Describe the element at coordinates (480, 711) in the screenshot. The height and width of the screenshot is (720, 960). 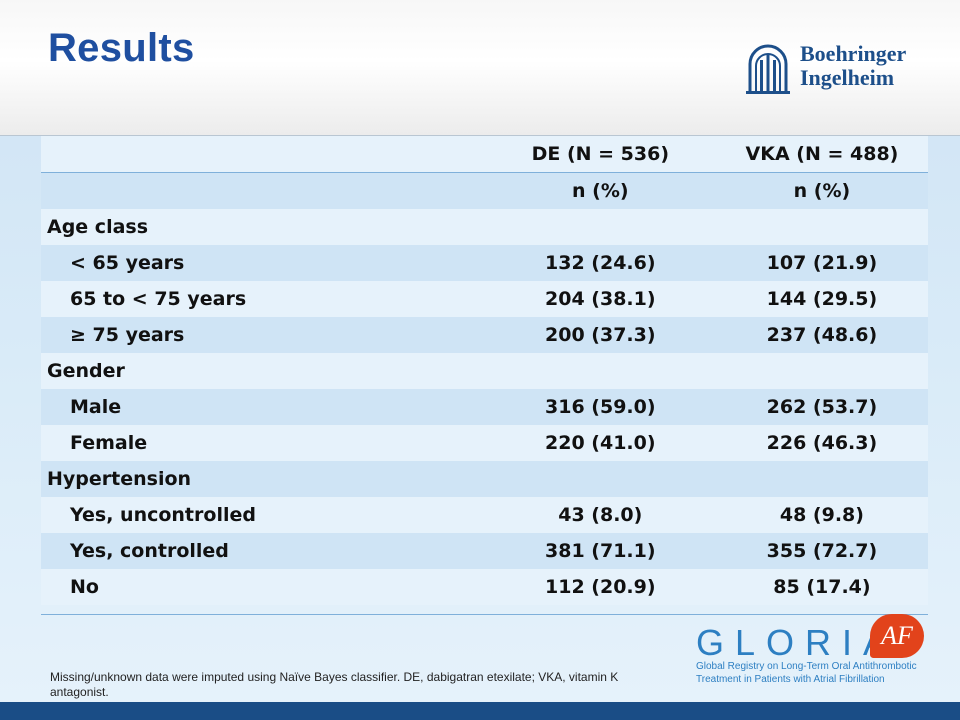
I see `bottom-accent-bar` at that location.